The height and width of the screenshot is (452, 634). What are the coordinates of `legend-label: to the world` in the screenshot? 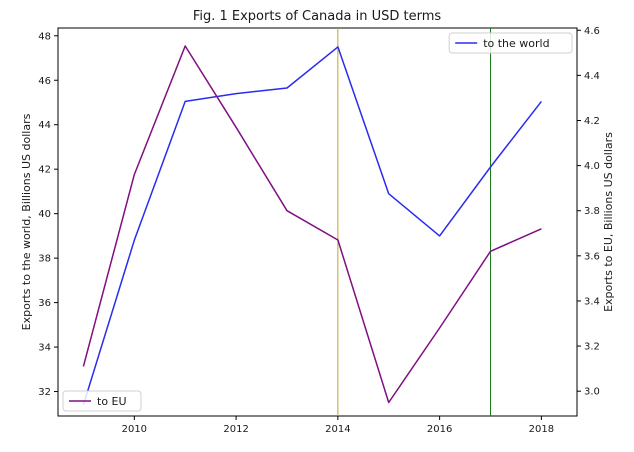 It's located at (516, 43).